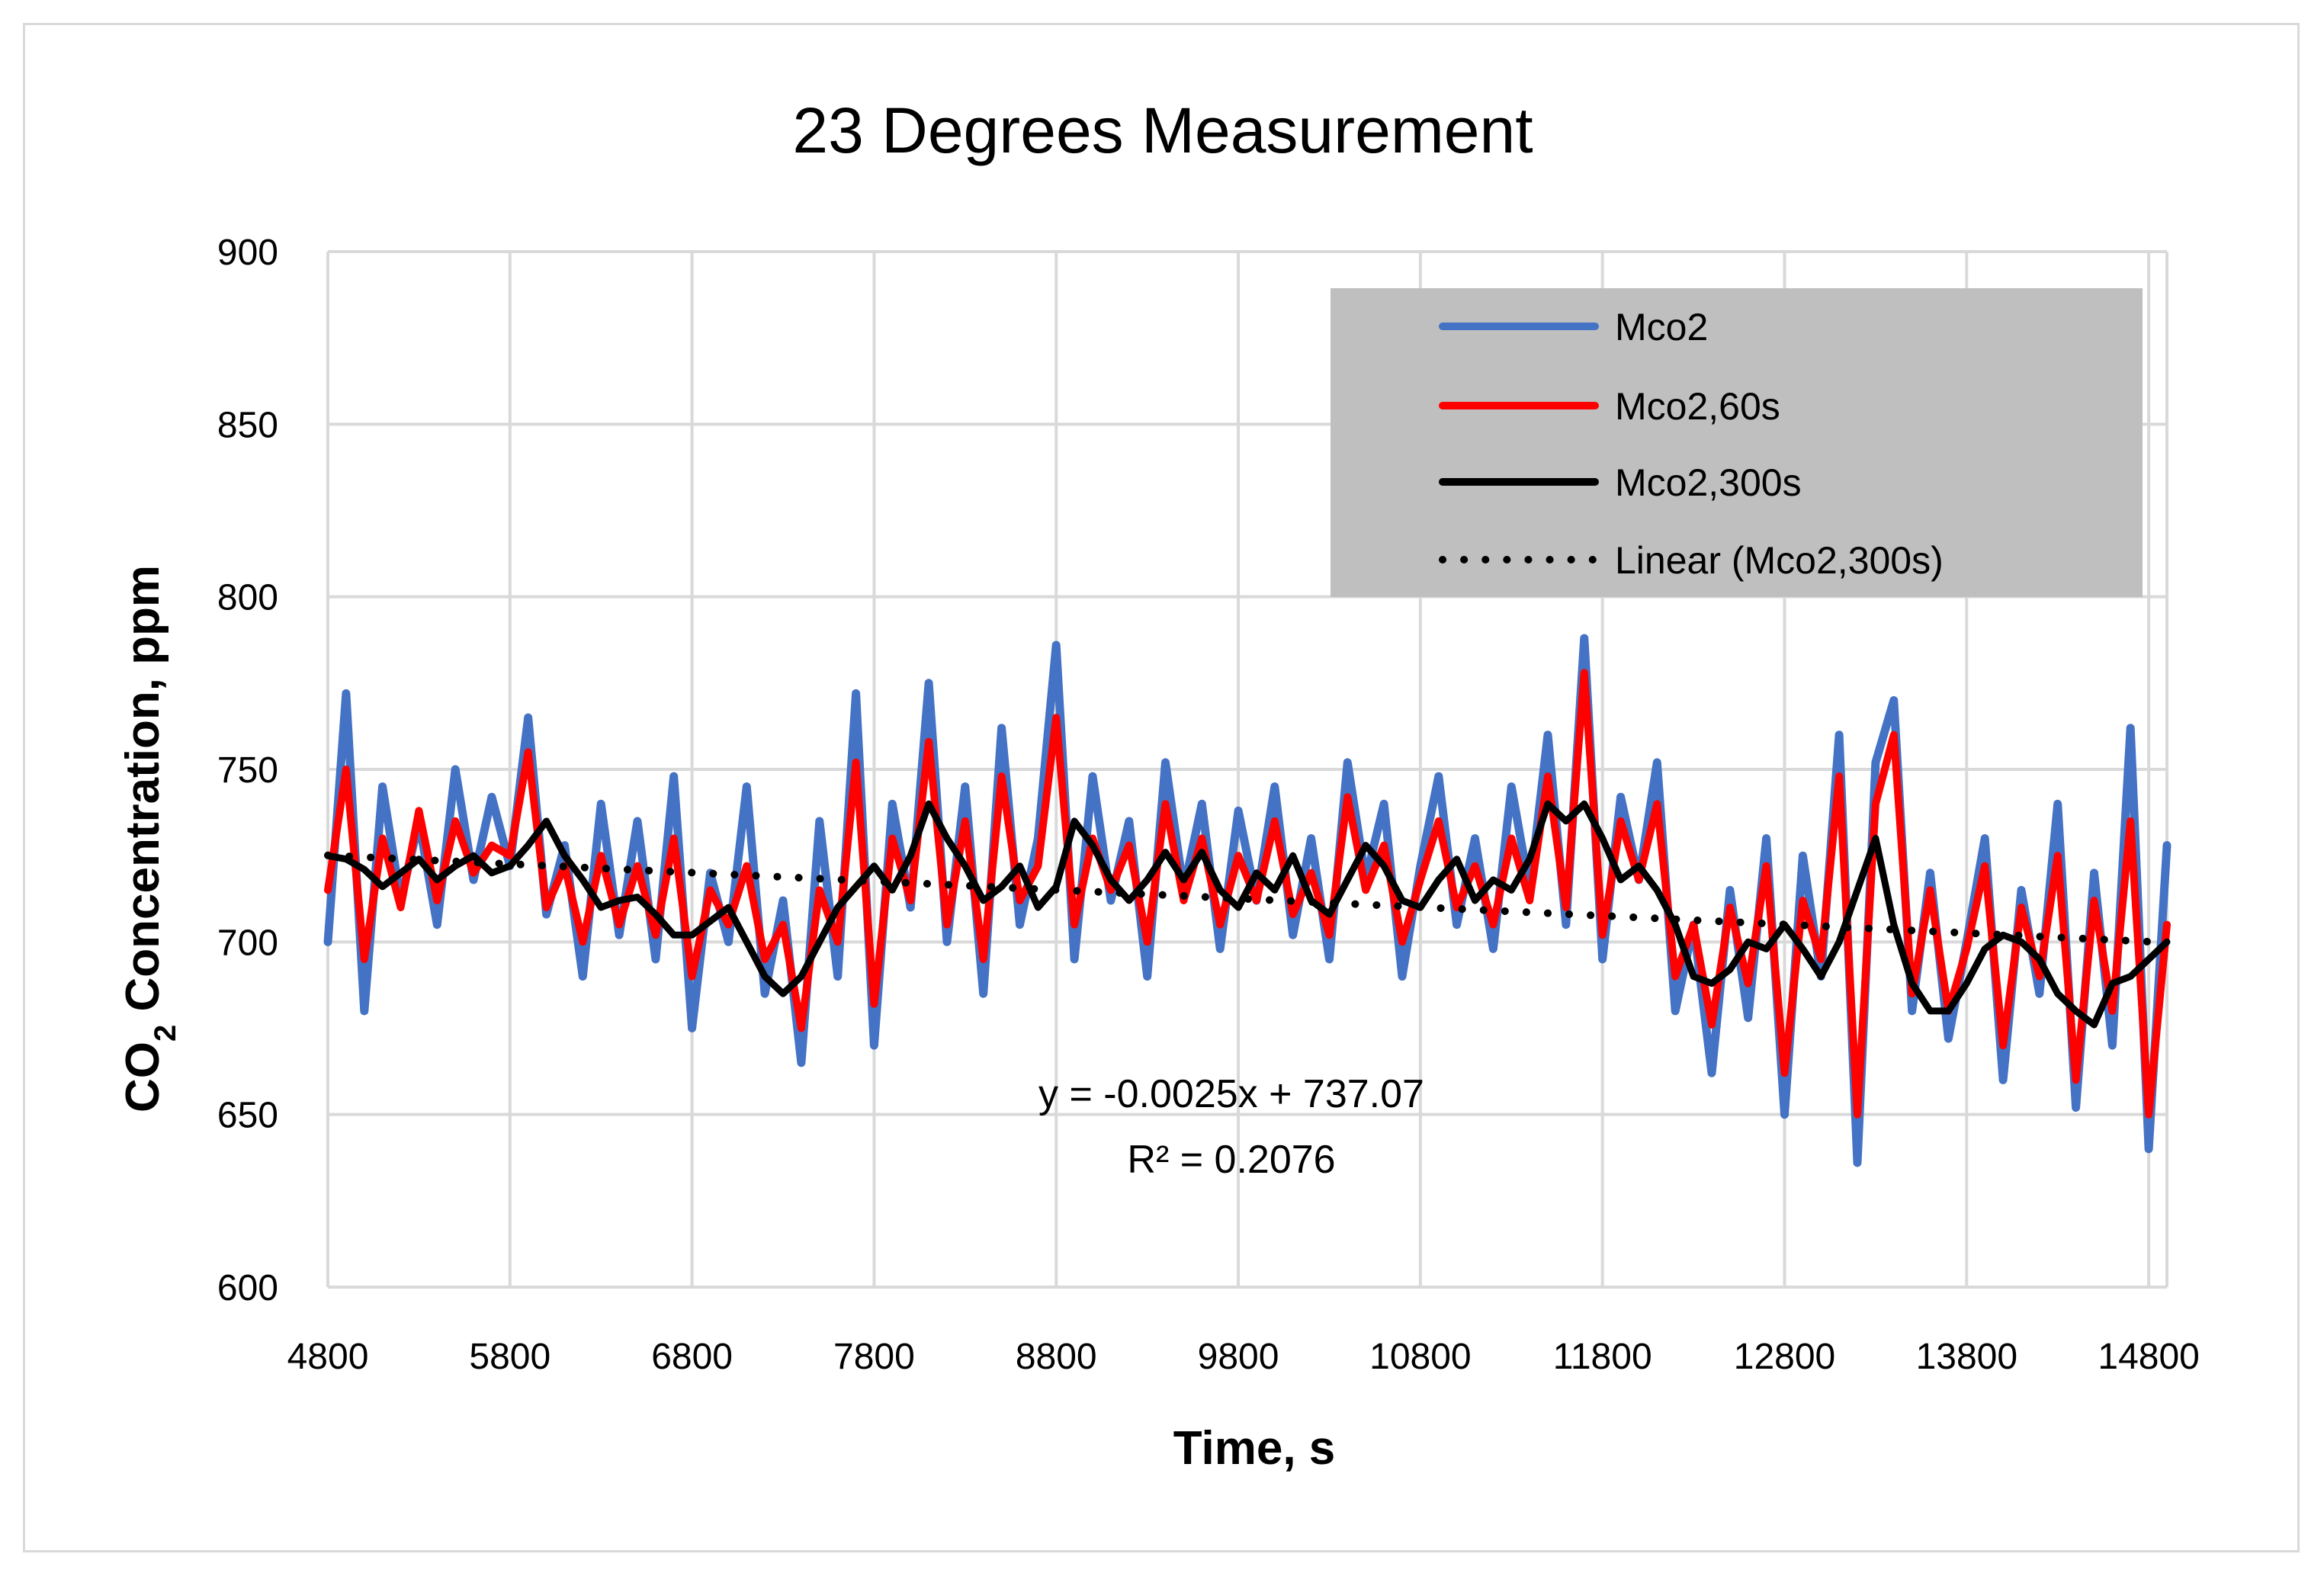 This screenshot has height=1586, width=2324. I want to click on y-axis-title: CO2 Concentration, ppm, so click(150, 838).